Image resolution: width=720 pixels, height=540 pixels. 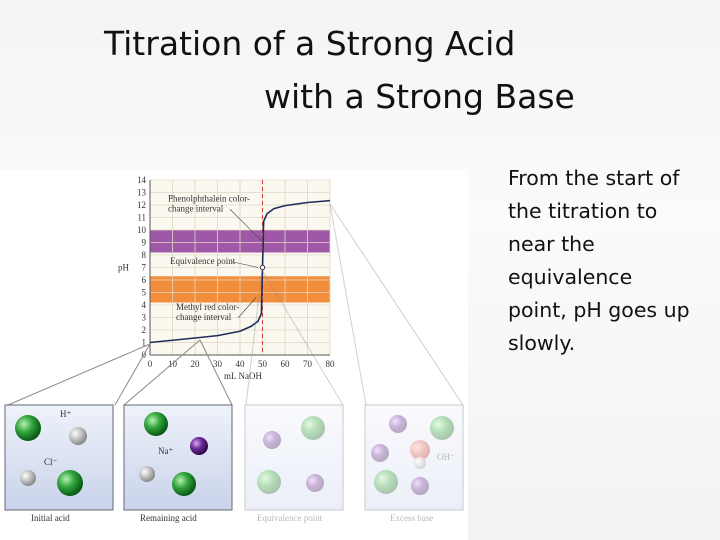 I want to click on y-tick-label: 10, so click(x=142, y=230).